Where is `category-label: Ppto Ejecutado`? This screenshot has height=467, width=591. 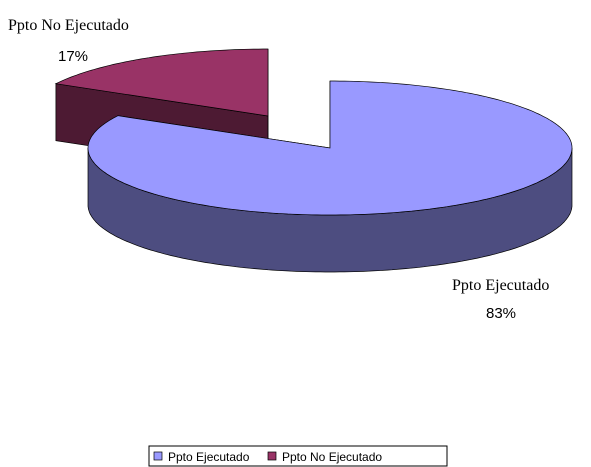
category-label: Ppto Ejecutado is located at coordinates (500, 285).